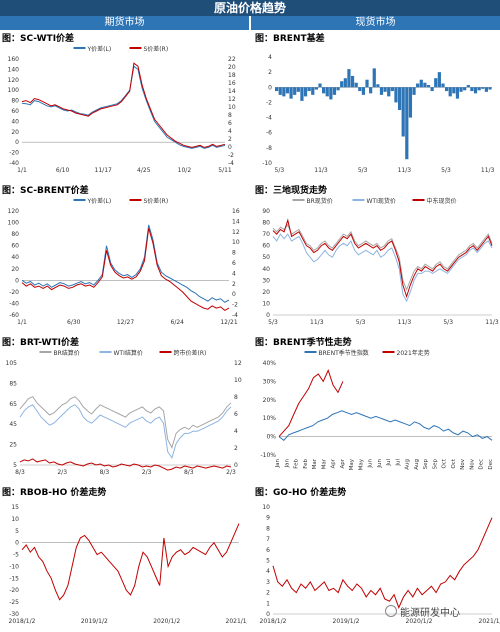  What do you see at coordinates (273, 621) in the screenshot?
I see `x-tick-label: 2018/1/2` at bounding box center [273, 621].